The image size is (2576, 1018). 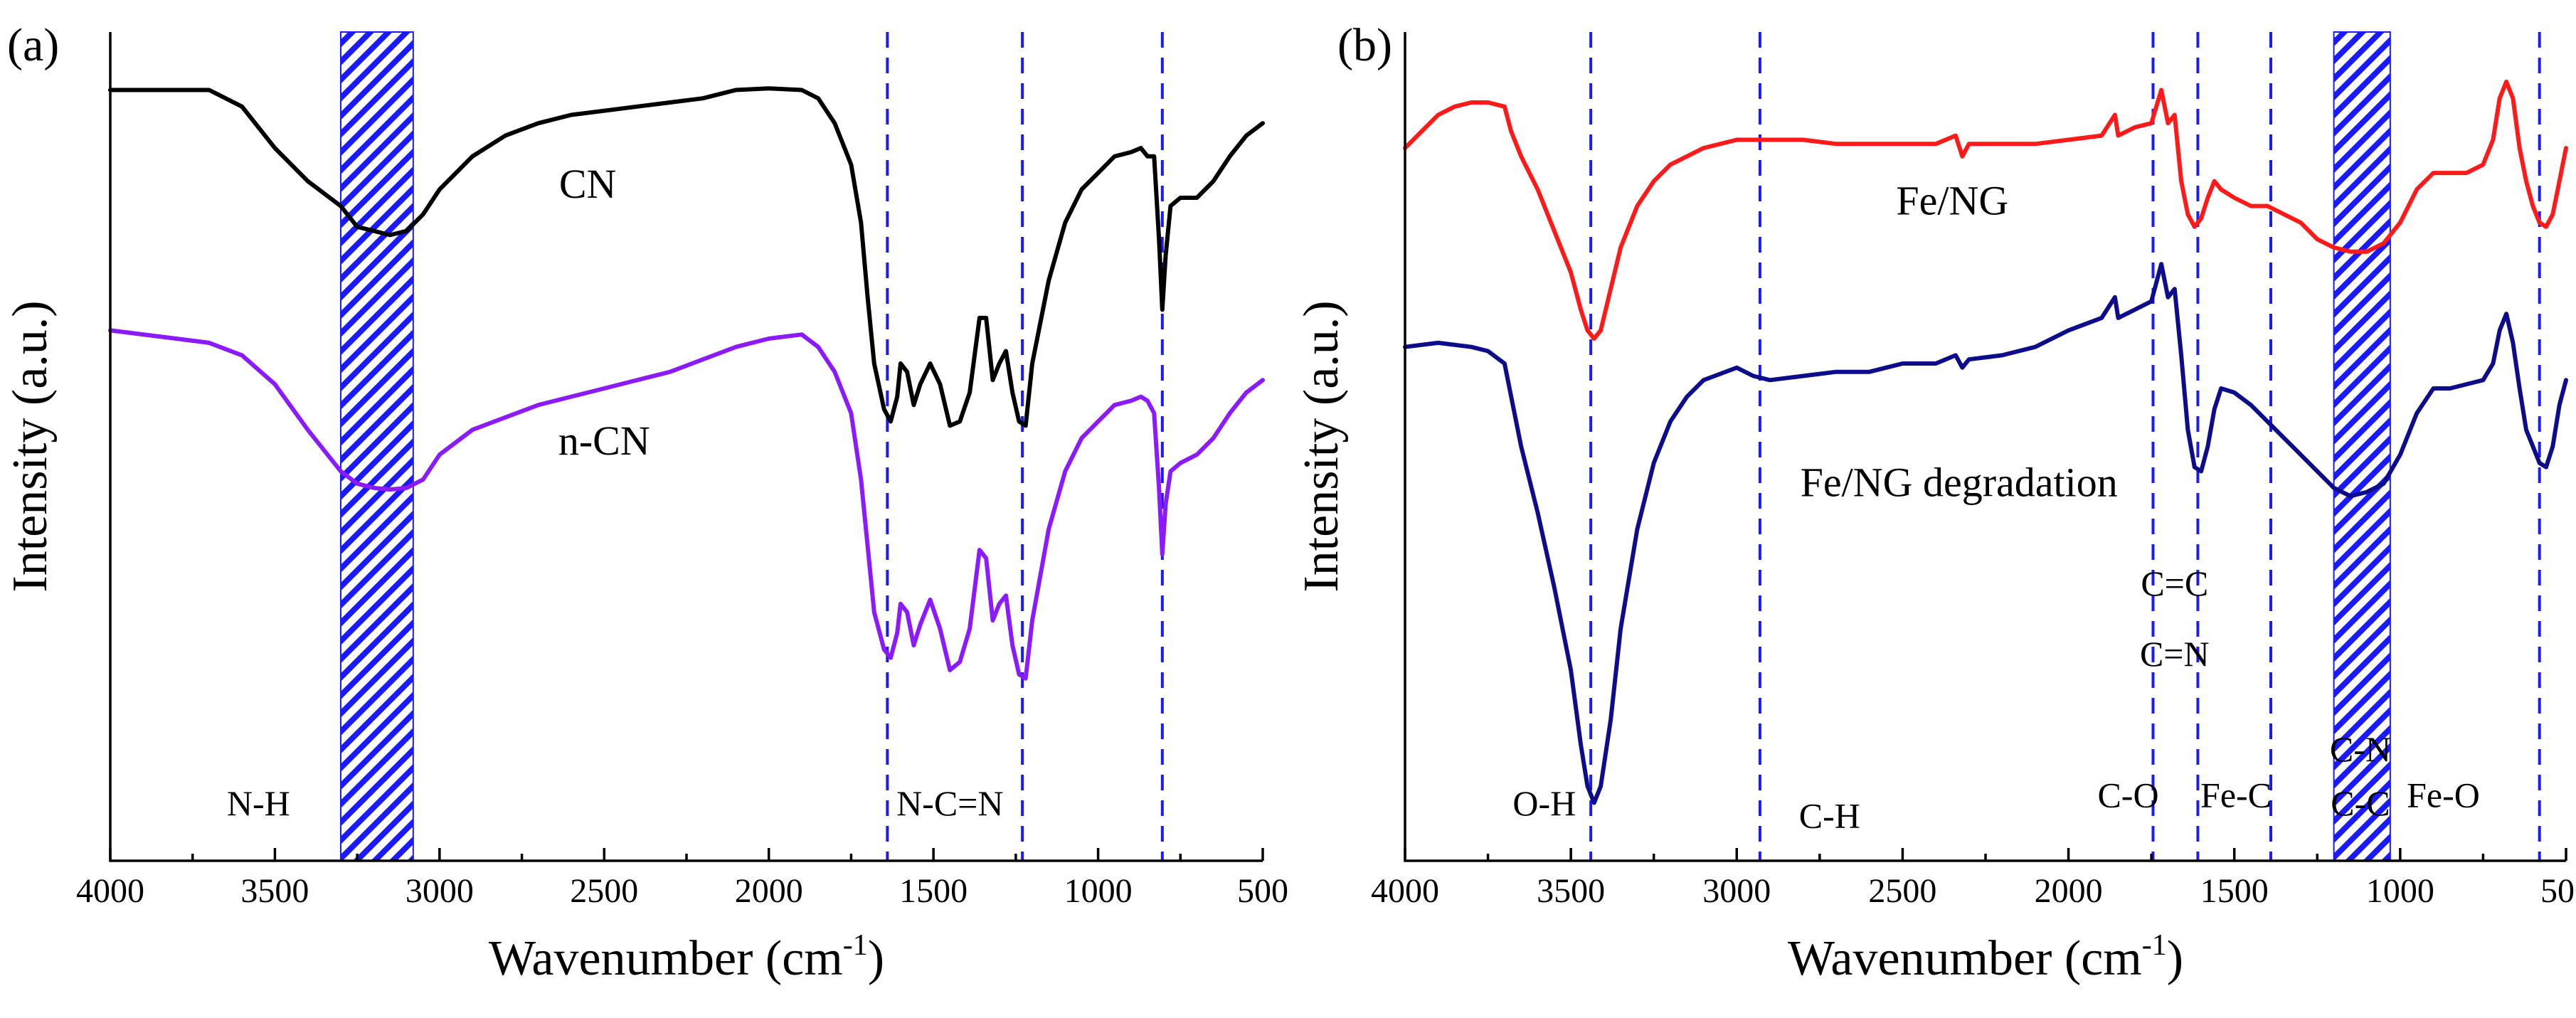 I want to click on panel-label: (a), so click(x=33, y=45).